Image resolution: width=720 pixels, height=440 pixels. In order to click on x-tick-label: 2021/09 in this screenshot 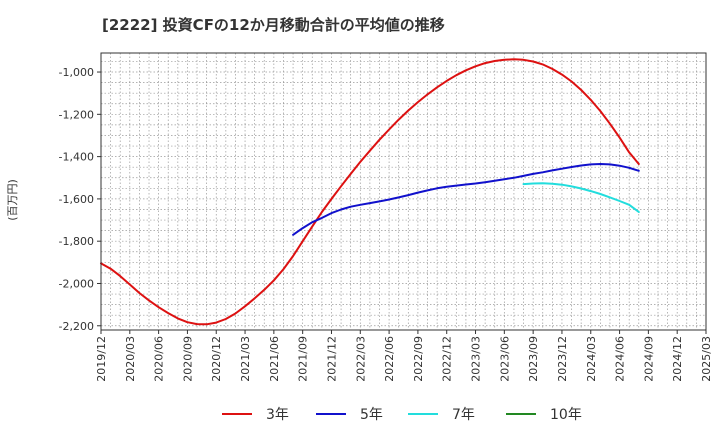, I will do `click(303, 359)`.